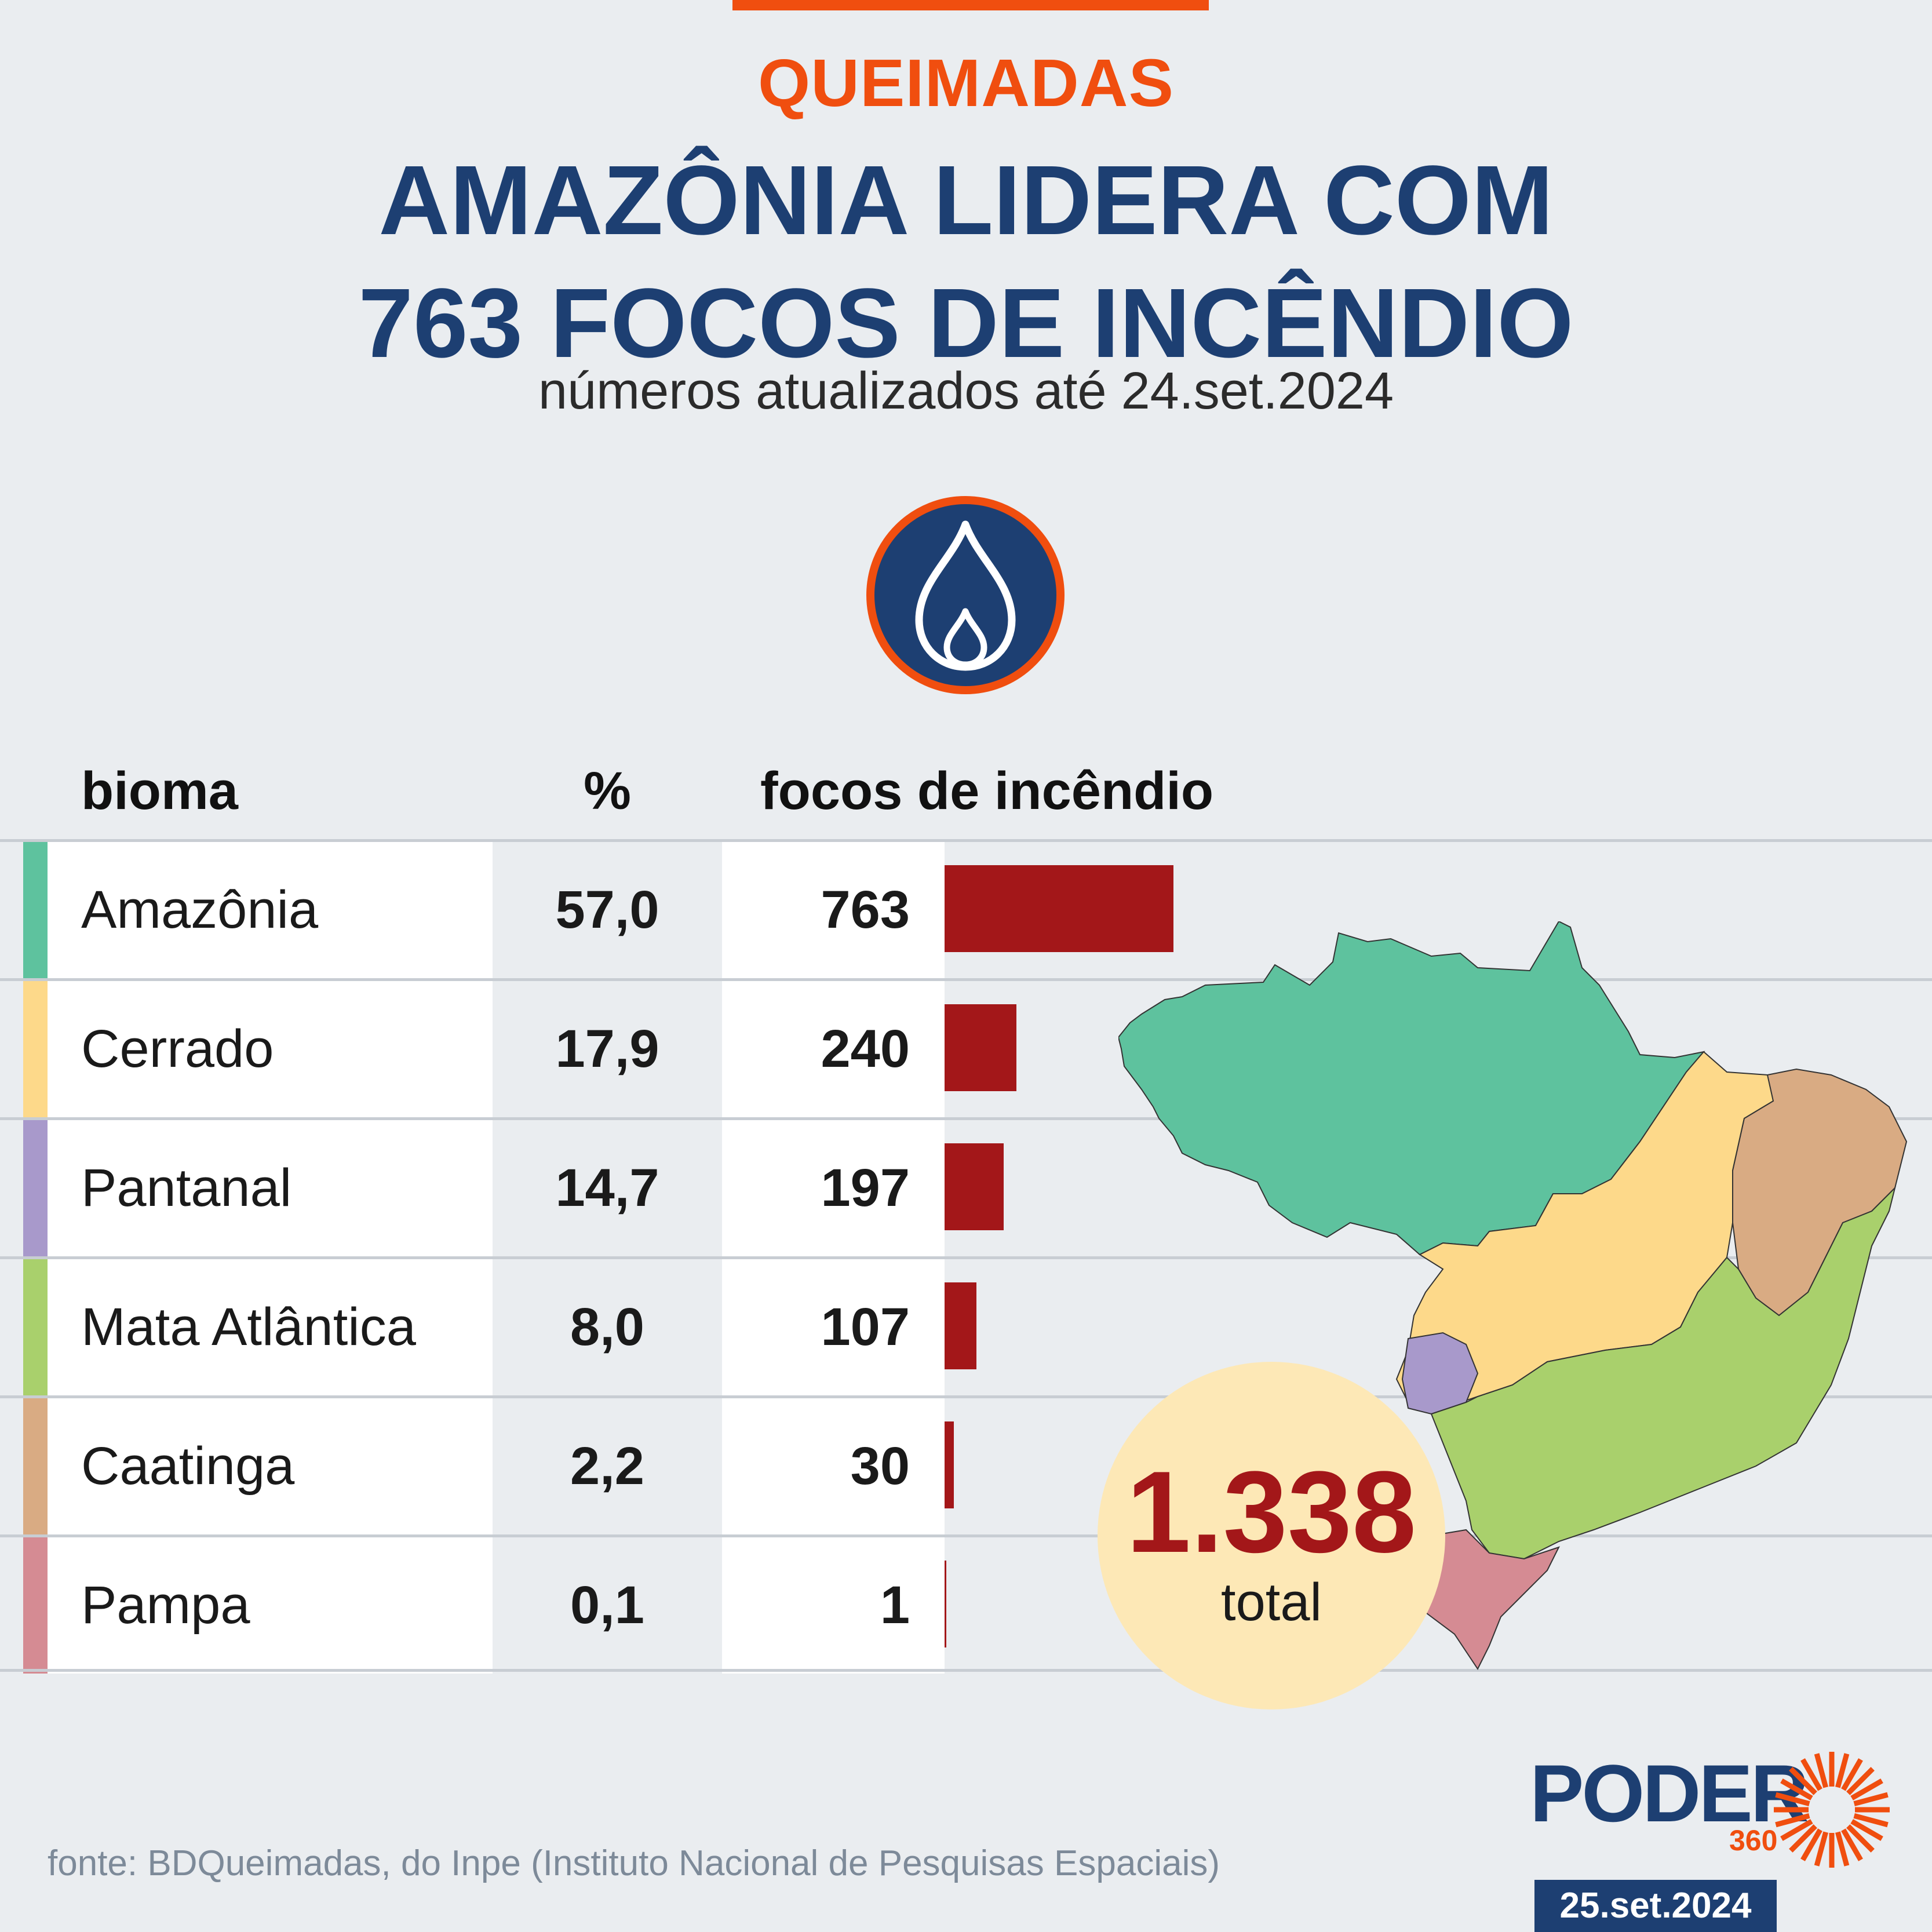 This screenshot has height=1932, width=1932. Describe the element at coordinates (966, 323) in the screenshot. I see `headline-line-2: 763 FOCOS DE INCÊNDIO` at that location.